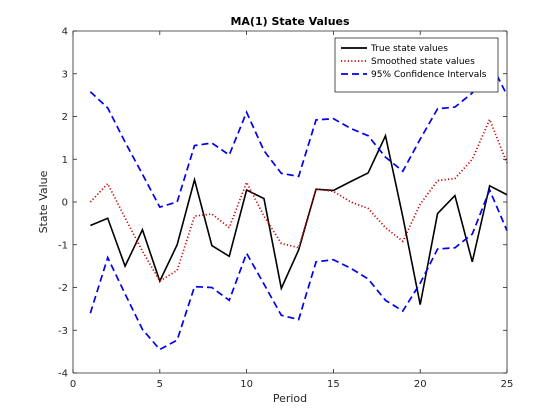  I want to click on x-tick-label: 15, so click(333, 384).